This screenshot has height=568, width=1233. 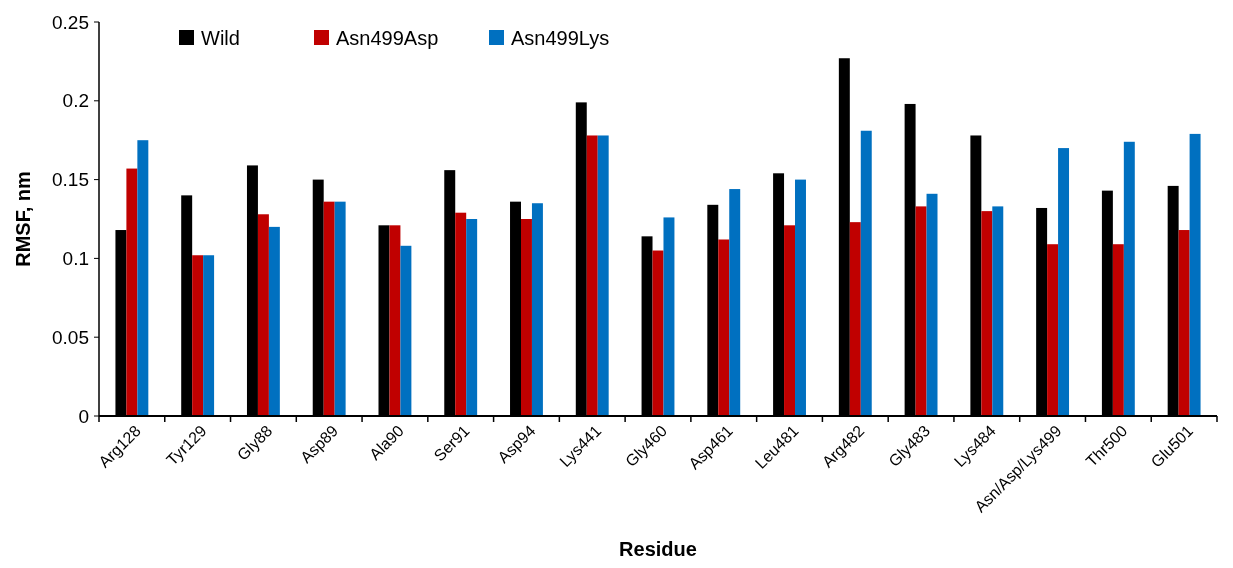 I want to click on y-tick-label: 0.2, so click(x=75, y=101).